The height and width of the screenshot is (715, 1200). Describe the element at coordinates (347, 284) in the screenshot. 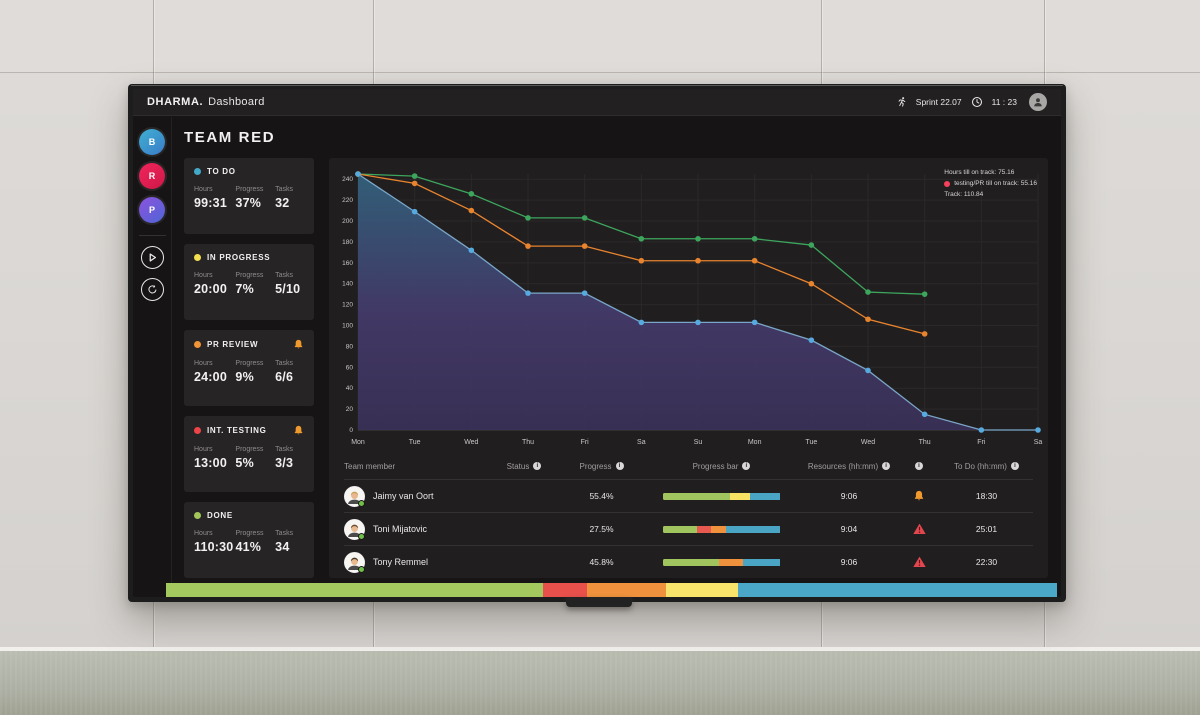

I see `svg-text: 140` at that location.